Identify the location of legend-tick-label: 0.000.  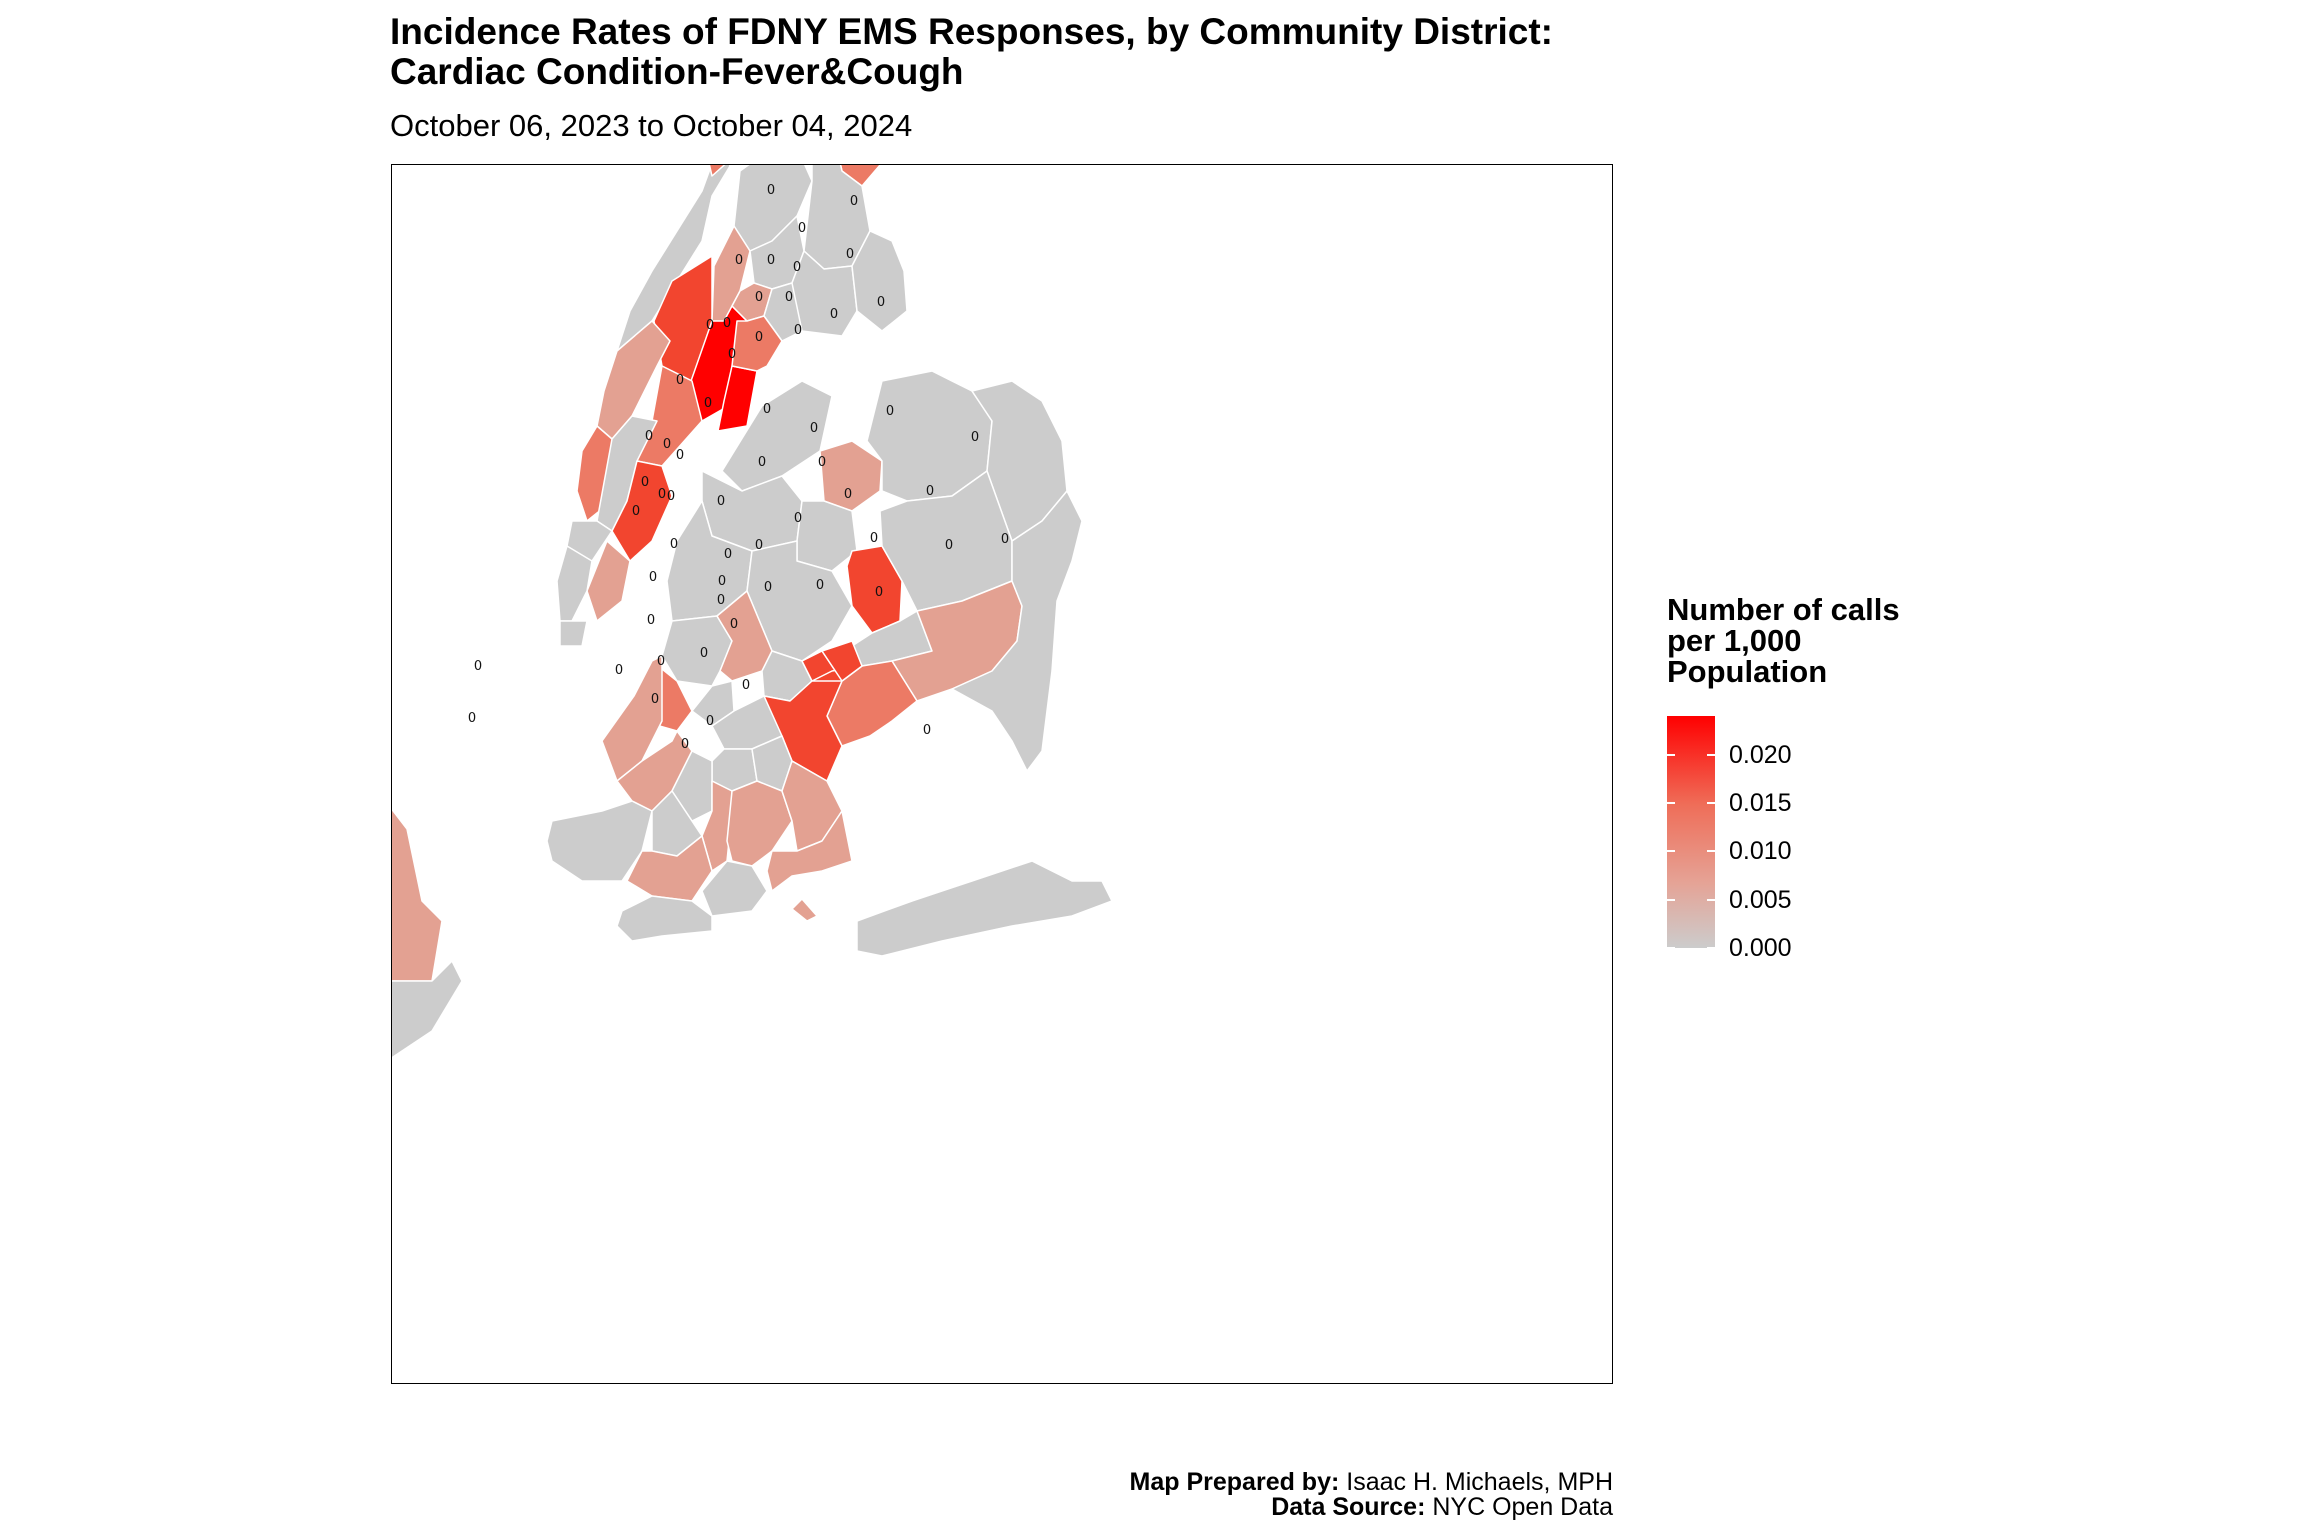
(1760, 948).